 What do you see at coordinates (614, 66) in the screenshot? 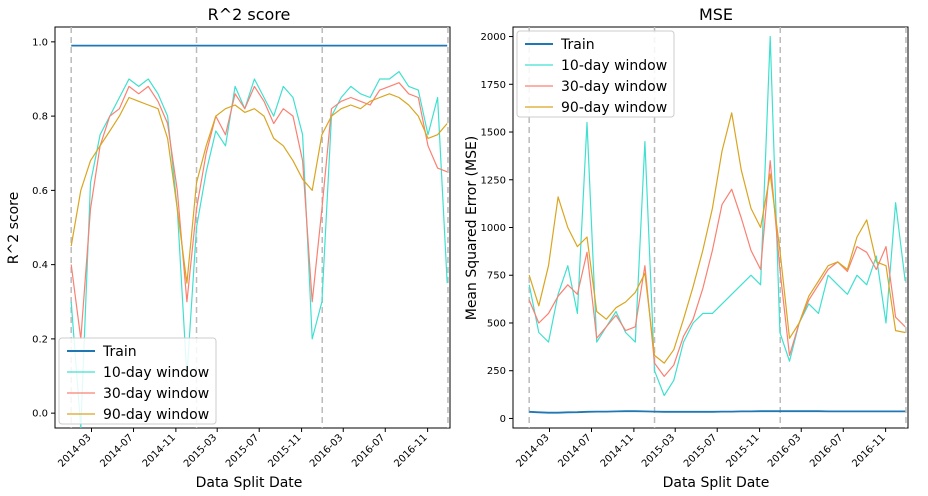
I see `mse-legend-label: 10-day window` at bounding box center [614, 66].